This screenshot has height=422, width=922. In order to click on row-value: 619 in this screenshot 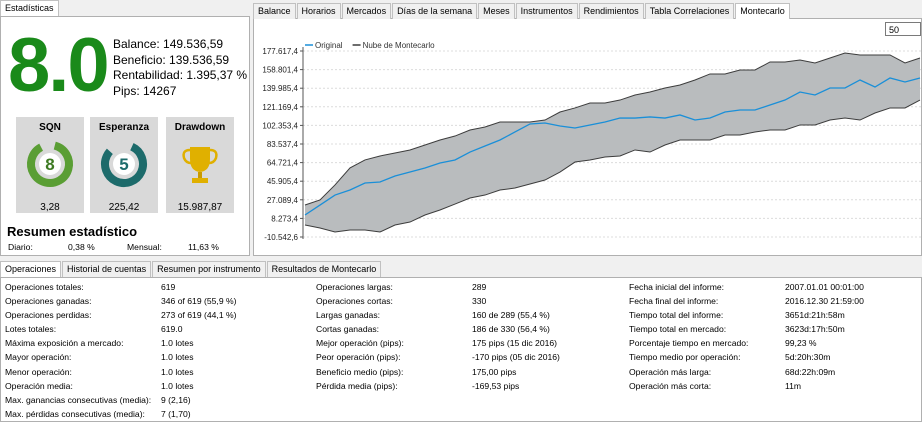, I will do `click(168, 287)`.